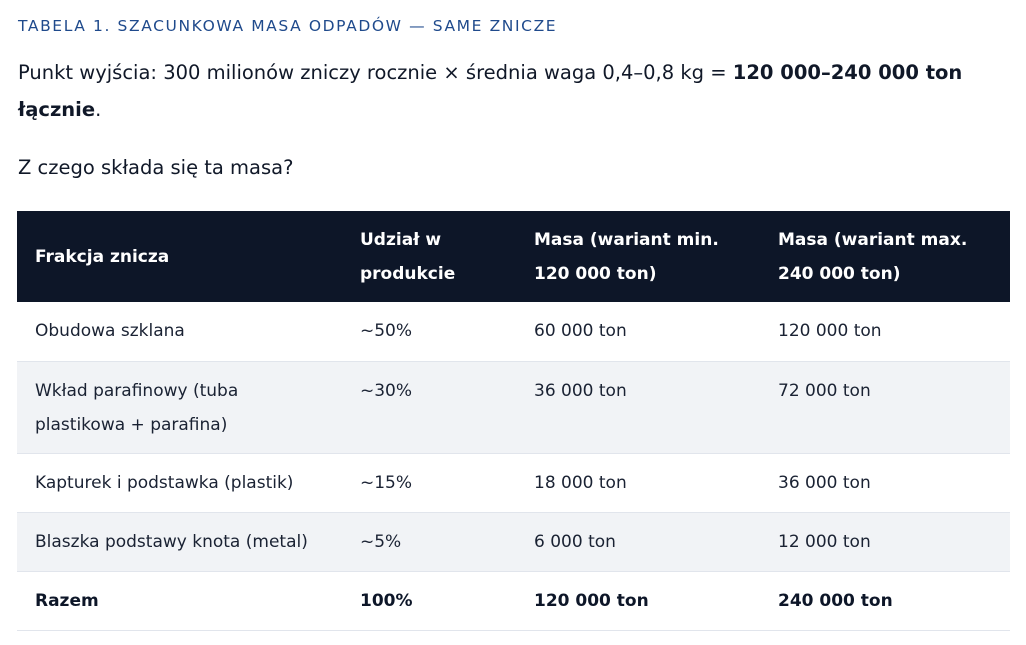 The image size is (1026, 645). What do you see at coordinates (156, 167) in the screenshot?
I see `question-text: Z czego składa się ta masa?` at bounding box center [156, 167].